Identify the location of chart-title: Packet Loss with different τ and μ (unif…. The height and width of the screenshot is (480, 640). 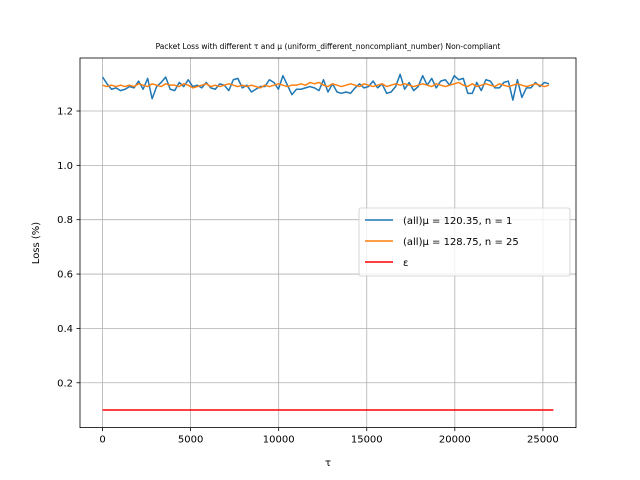
(328, 46).